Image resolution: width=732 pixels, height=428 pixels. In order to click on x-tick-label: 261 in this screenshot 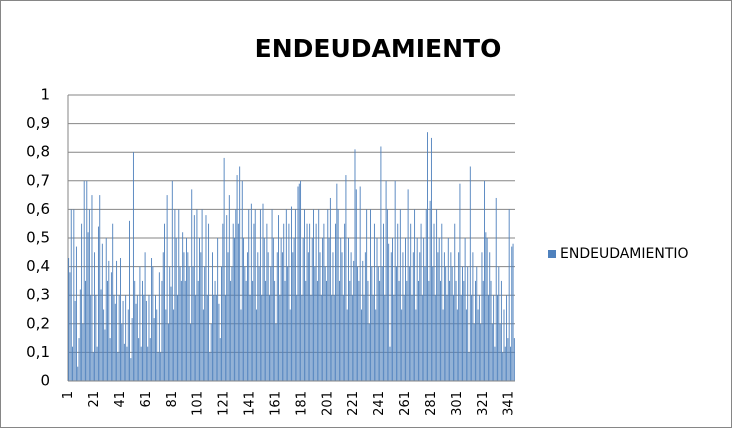, I will do `click(405, 403)`.